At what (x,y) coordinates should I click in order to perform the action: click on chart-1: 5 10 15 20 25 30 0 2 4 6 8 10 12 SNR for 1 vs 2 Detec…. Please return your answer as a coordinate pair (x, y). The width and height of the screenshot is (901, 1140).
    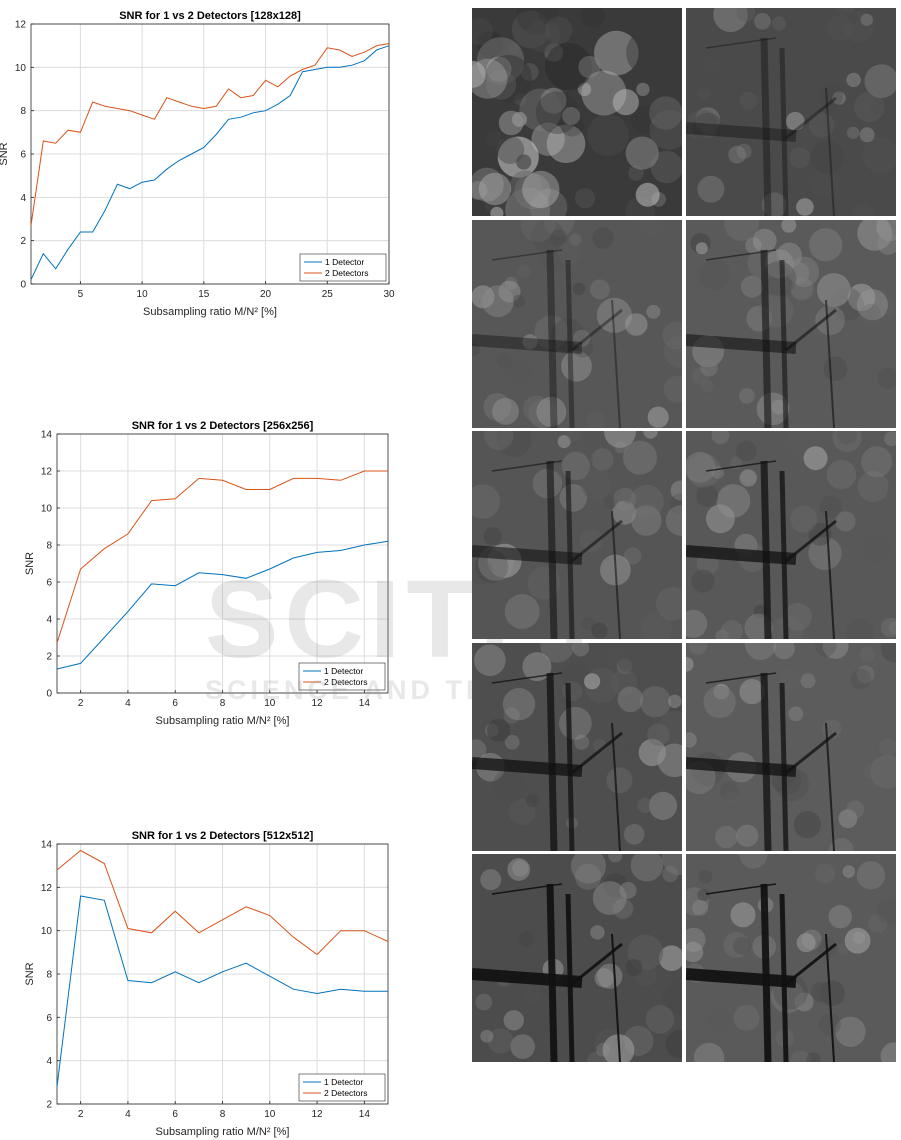
    Looking at the image, I should click on (197, 164).